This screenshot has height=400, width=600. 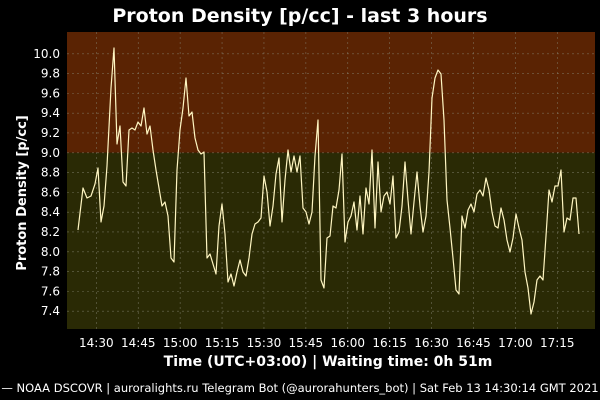 What do you see at coordinates (50, 113) in the screenshot?
I see `y-tick-label: 9.4` at bounding box center [50, 113].